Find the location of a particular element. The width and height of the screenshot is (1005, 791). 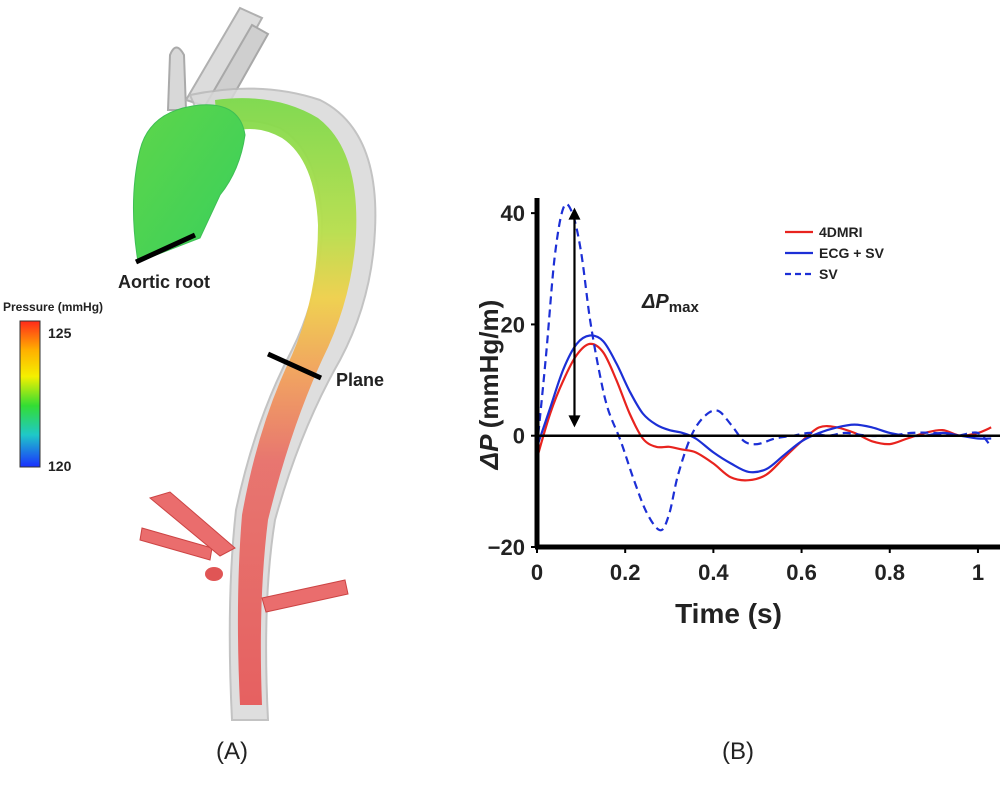

x-tick-label: 0 is located at coordinates (537, 572).